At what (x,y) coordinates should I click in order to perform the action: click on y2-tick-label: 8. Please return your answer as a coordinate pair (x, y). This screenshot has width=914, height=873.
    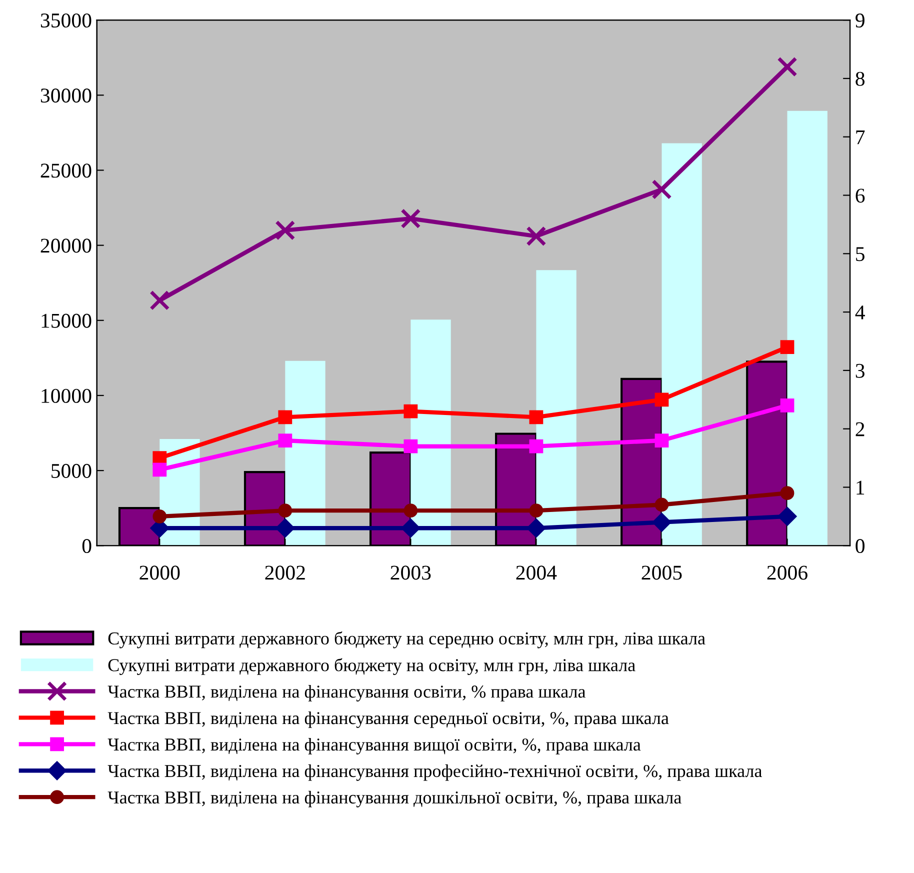
    Looking at the image, I should click on (860, 79).